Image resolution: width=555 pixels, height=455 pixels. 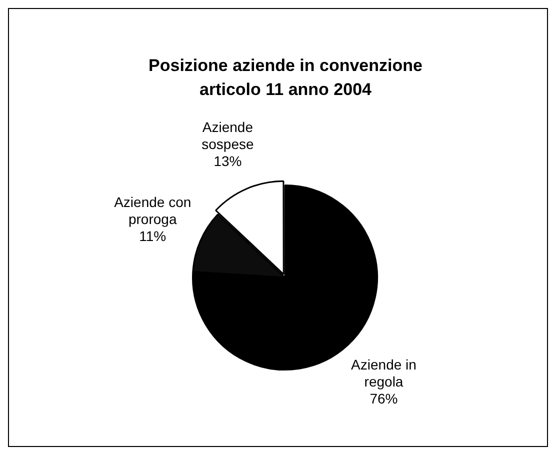 I want to click on slice-label: Aziende con proroga, so click(x=153, y=211).